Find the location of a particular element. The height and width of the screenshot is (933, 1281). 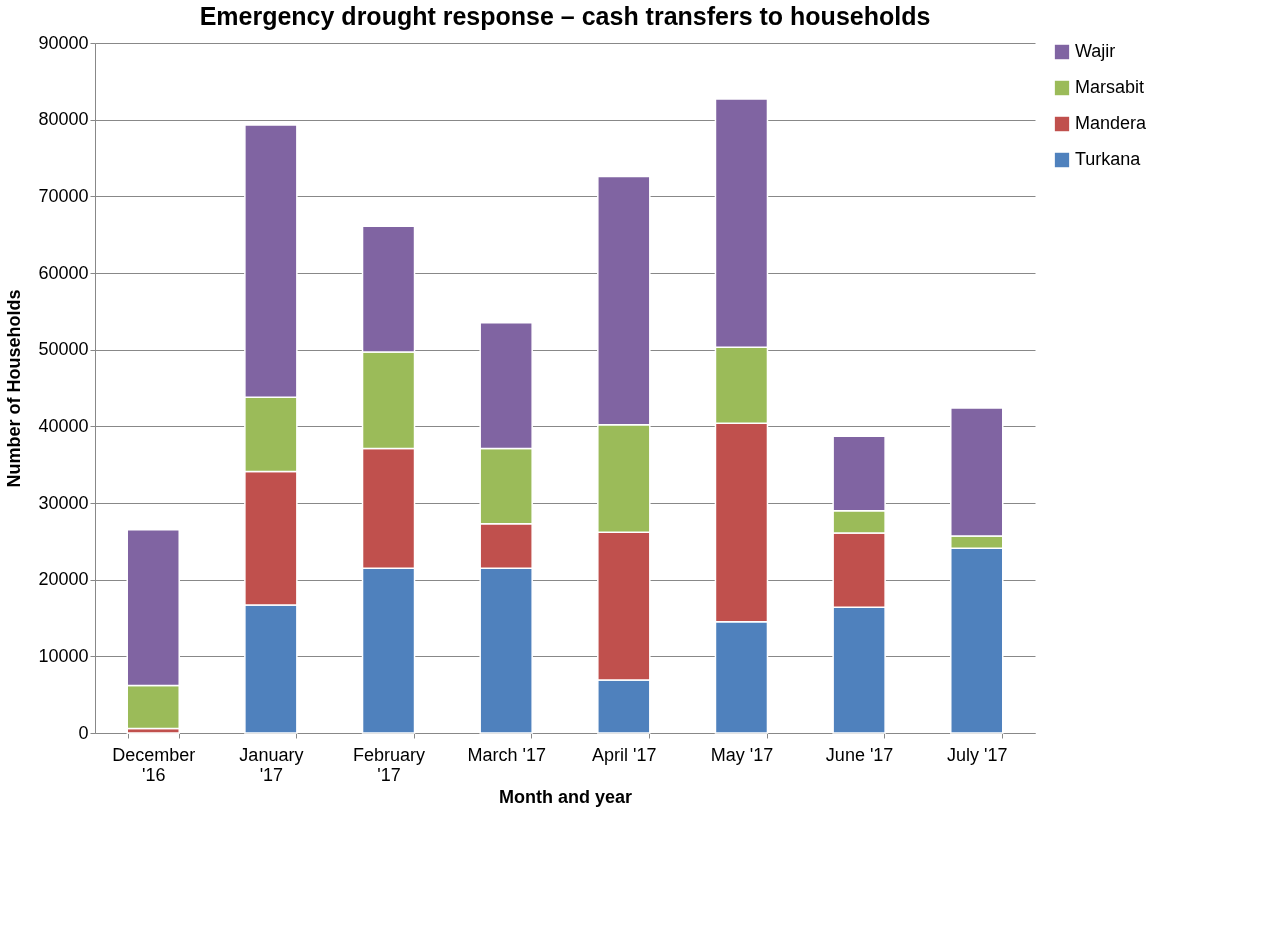

y-tick-label: 20000 is located at coordinates (63, 579).